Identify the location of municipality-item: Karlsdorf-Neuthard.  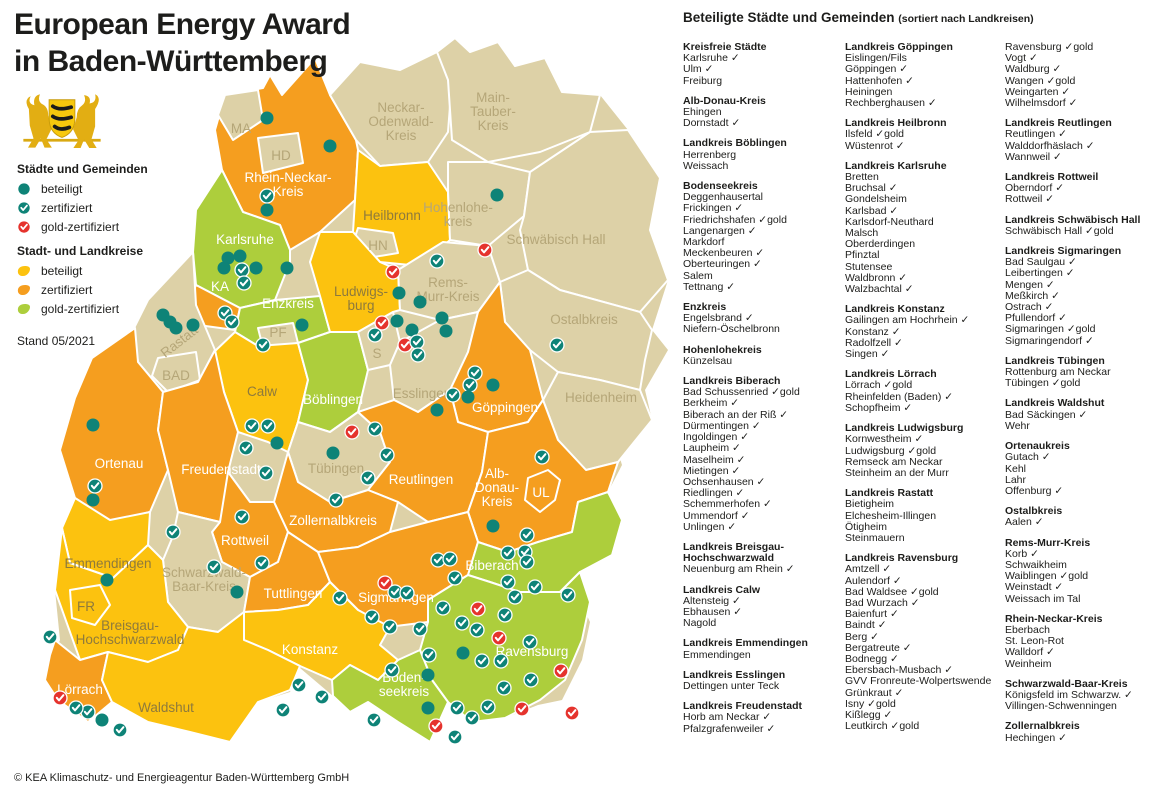
(889, 221).